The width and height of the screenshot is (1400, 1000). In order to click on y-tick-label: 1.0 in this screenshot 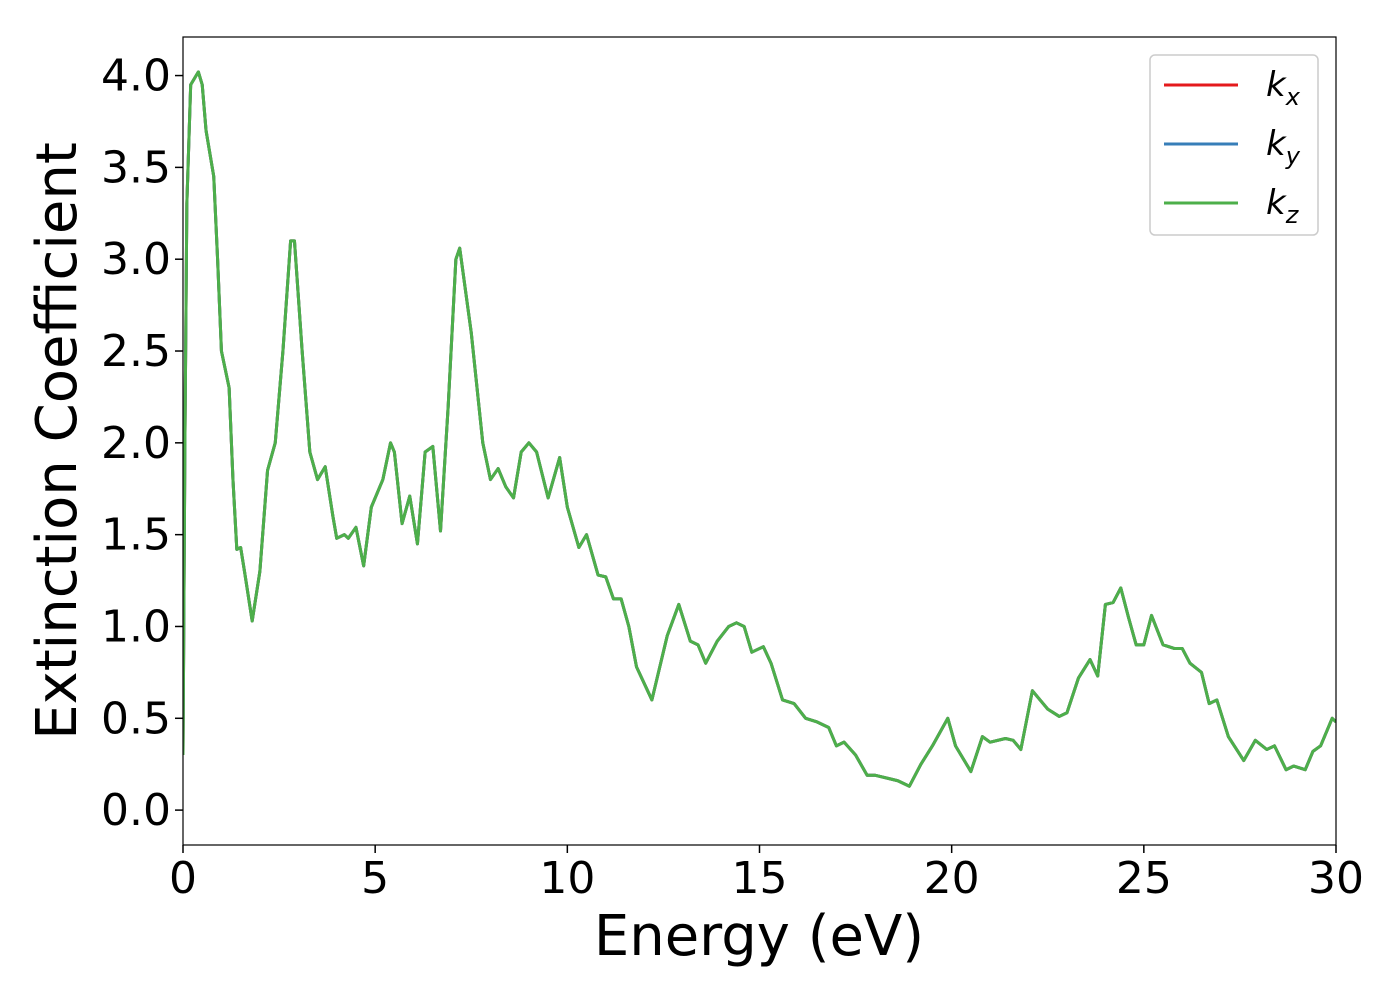, I will do `click(136, 626)`.